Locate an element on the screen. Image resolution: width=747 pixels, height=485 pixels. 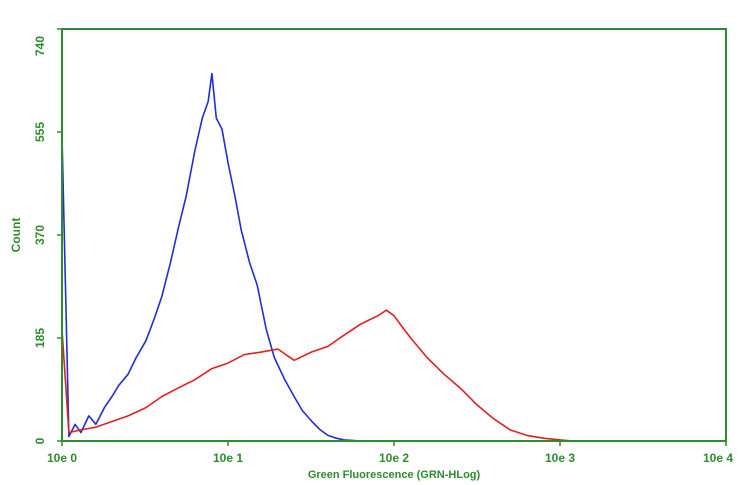
x-axis-ticks: 10e 0 10e 1 10e 2 10e 3 10e 4 is located at coordinates (390, 453).